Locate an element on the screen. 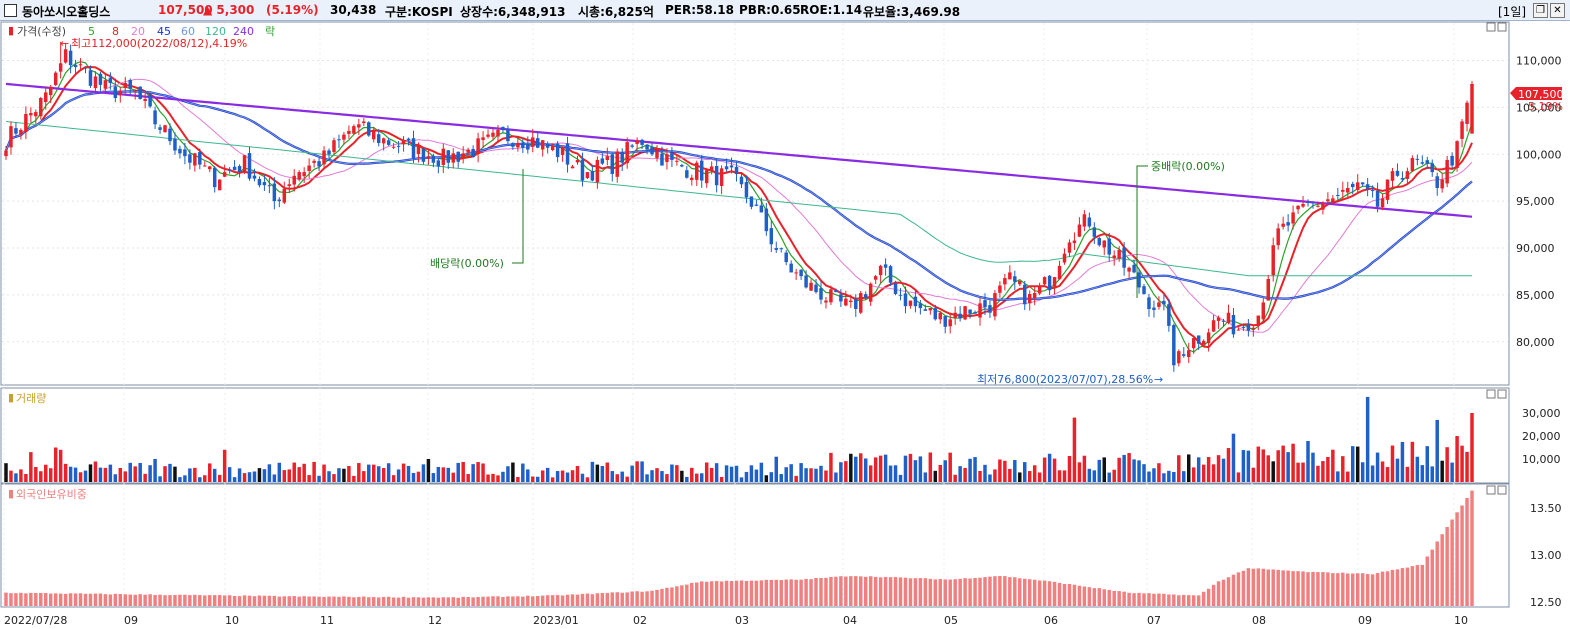 The height and width of the screenshot is (629, 1570). close-button: ✕ is located at coordinates (1557, 10).